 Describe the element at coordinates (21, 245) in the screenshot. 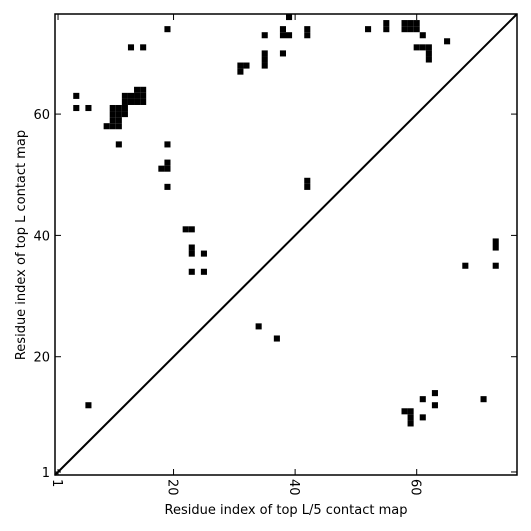

I see `y-axis-label: Residue index of top L contact map` at that location.